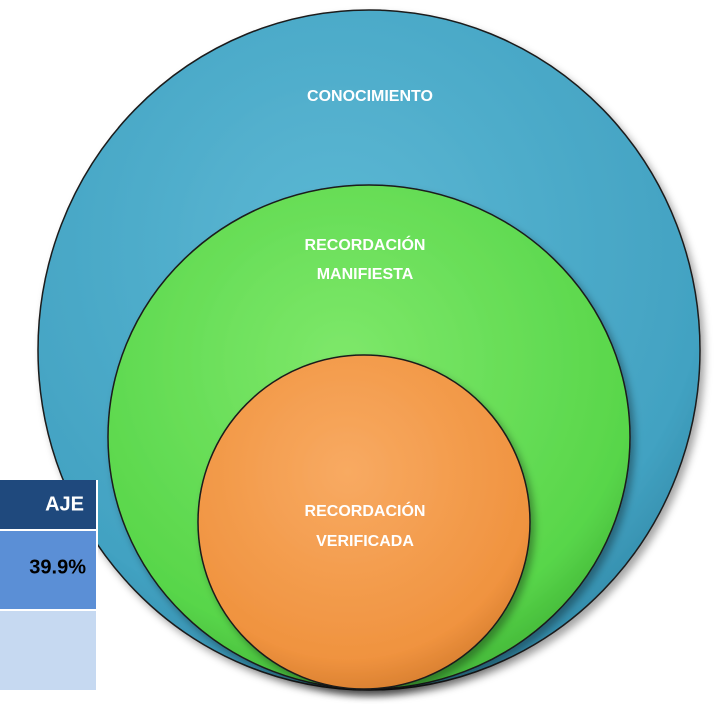  Describe the element at coordinates (365, 541) in the screenshot. I see `circle-label: VERIFICADA` at that location.